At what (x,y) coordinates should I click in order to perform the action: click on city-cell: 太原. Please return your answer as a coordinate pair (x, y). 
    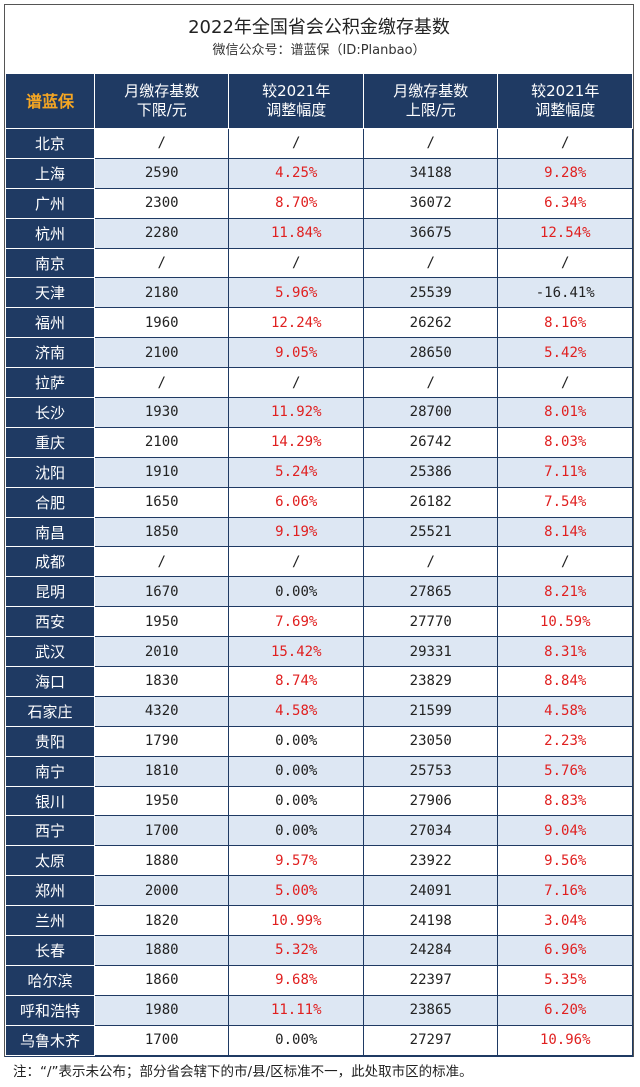
    Looking at the image, I should click on (50, 861).